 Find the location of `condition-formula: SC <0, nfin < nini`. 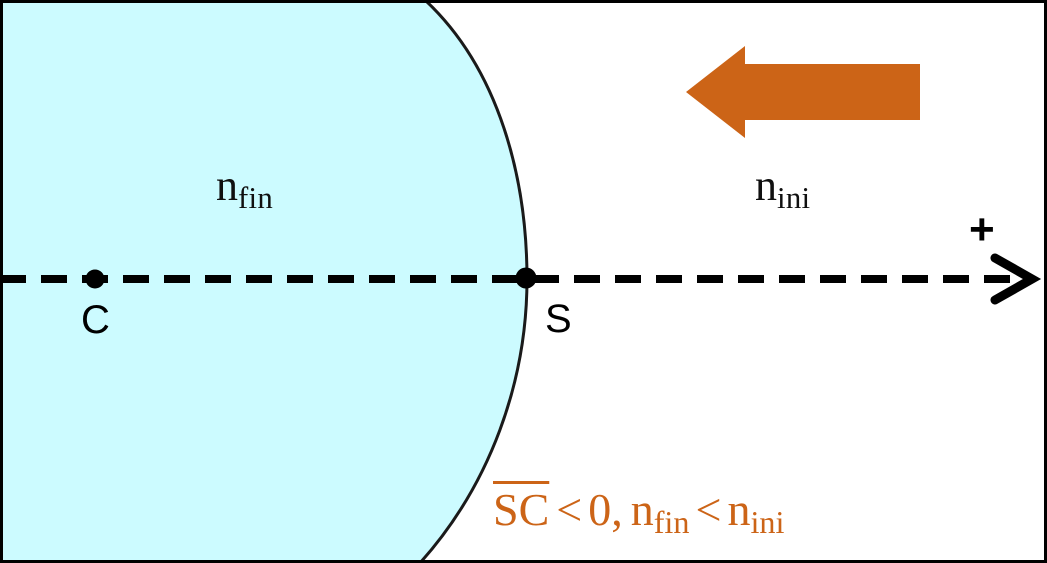

condition-formula: SC <0, nfin < nini is located at coordinates (638, 511).